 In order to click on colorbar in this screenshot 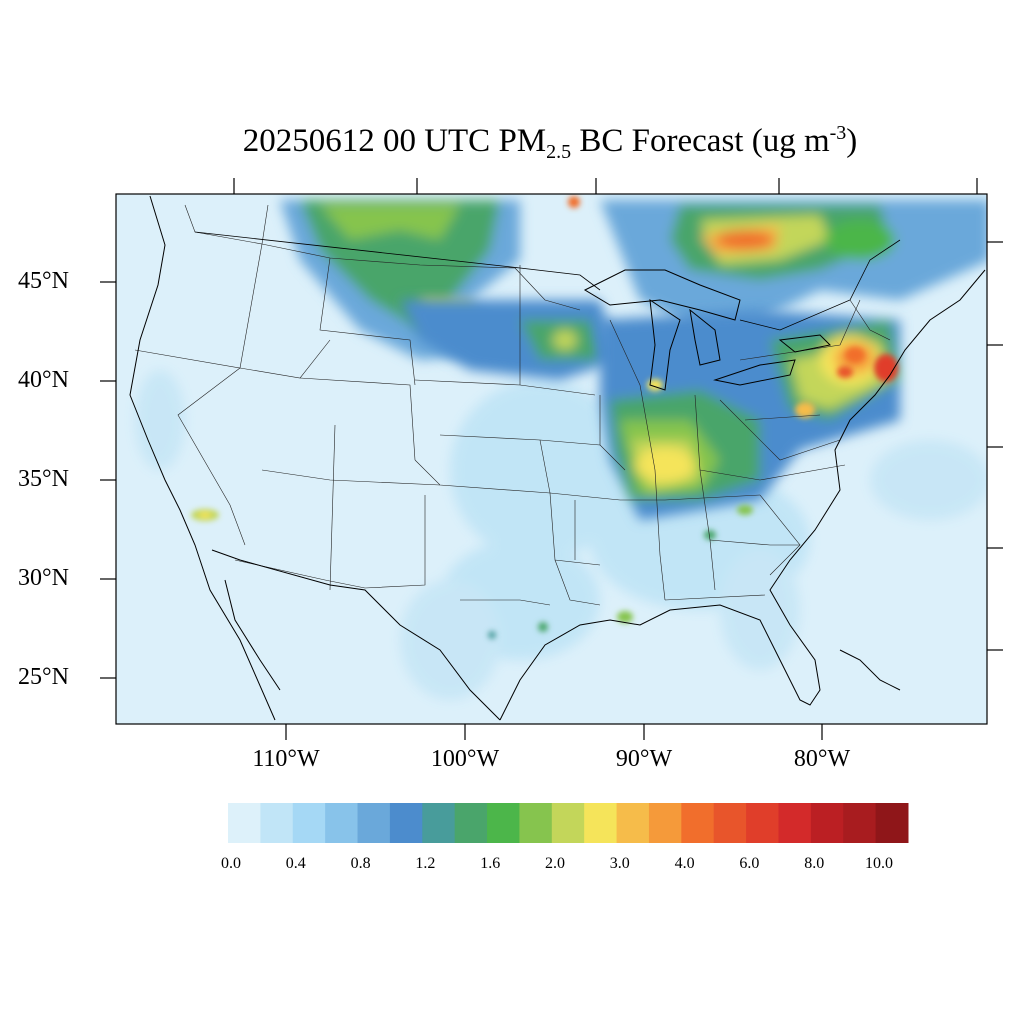, I will do `click(568, 823)`.